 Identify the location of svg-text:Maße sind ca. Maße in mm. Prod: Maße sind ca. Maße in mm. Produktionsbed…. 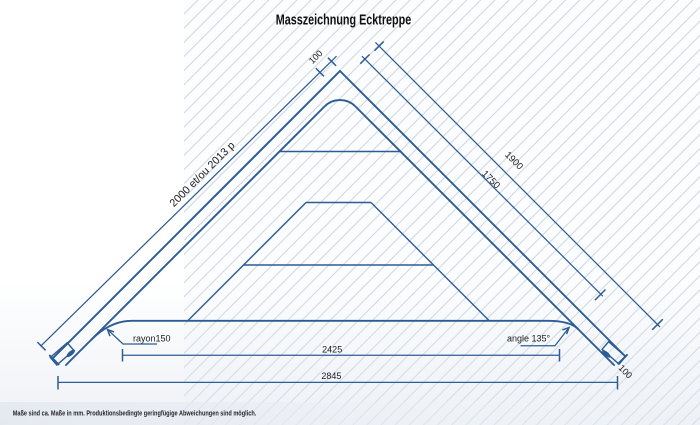
(135, 414).